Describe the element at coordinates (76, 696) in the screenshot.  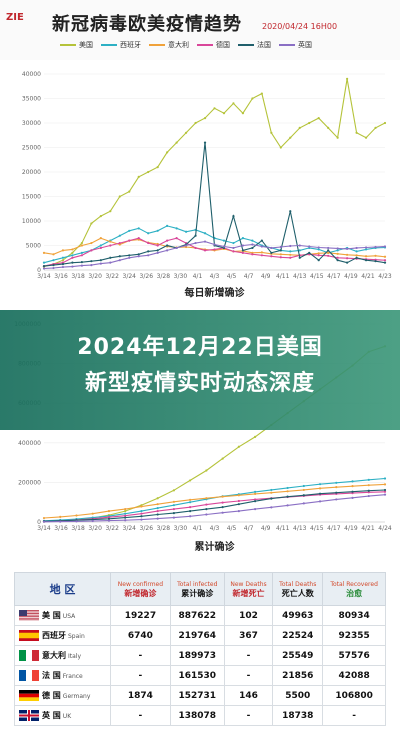
I see `country-name-en: Germany` at that location.